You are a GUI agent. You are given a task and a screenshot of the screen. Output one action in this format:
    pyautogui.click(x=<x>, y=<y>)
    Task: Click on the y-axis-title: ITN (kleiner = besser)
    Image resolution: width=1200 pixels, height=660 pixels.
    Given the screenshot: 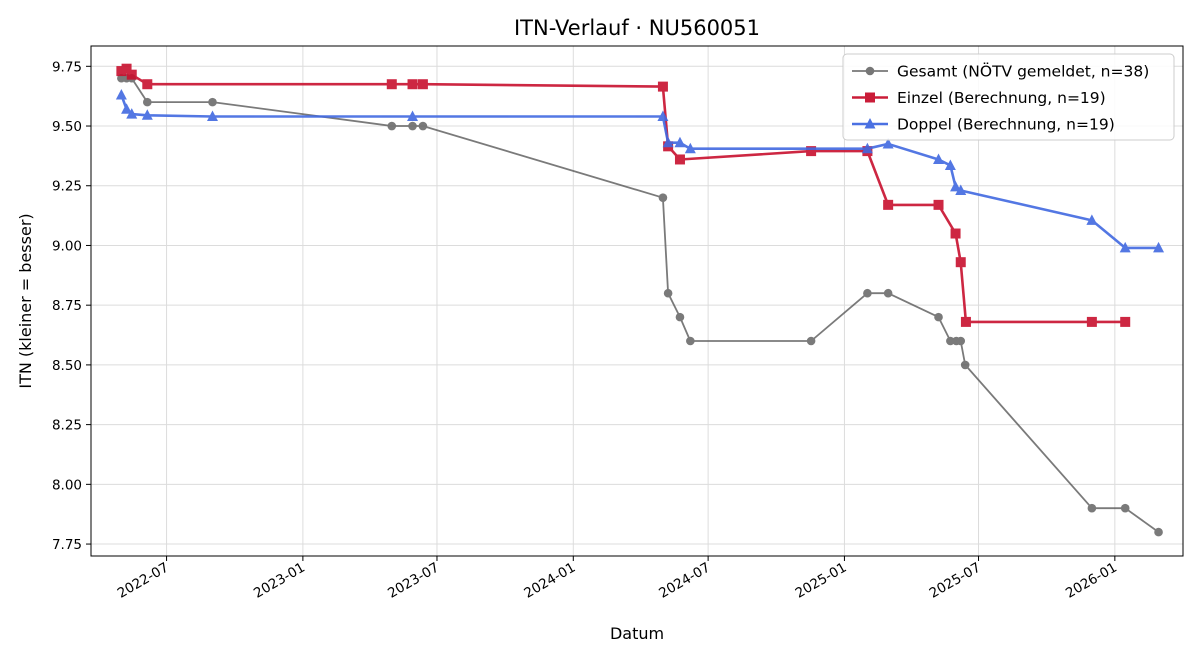 What is the action you would take?
    pyautogui.click(x=25, y=300)
    